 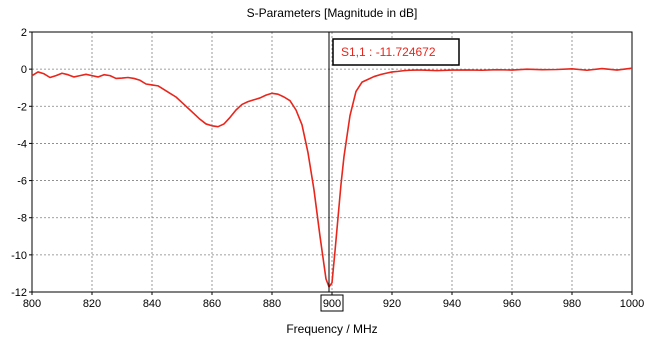 What do you see at coordinates (572, 304) in the screenshot?
I see `x-tick-label: 980` at bounding box center [572, 304].